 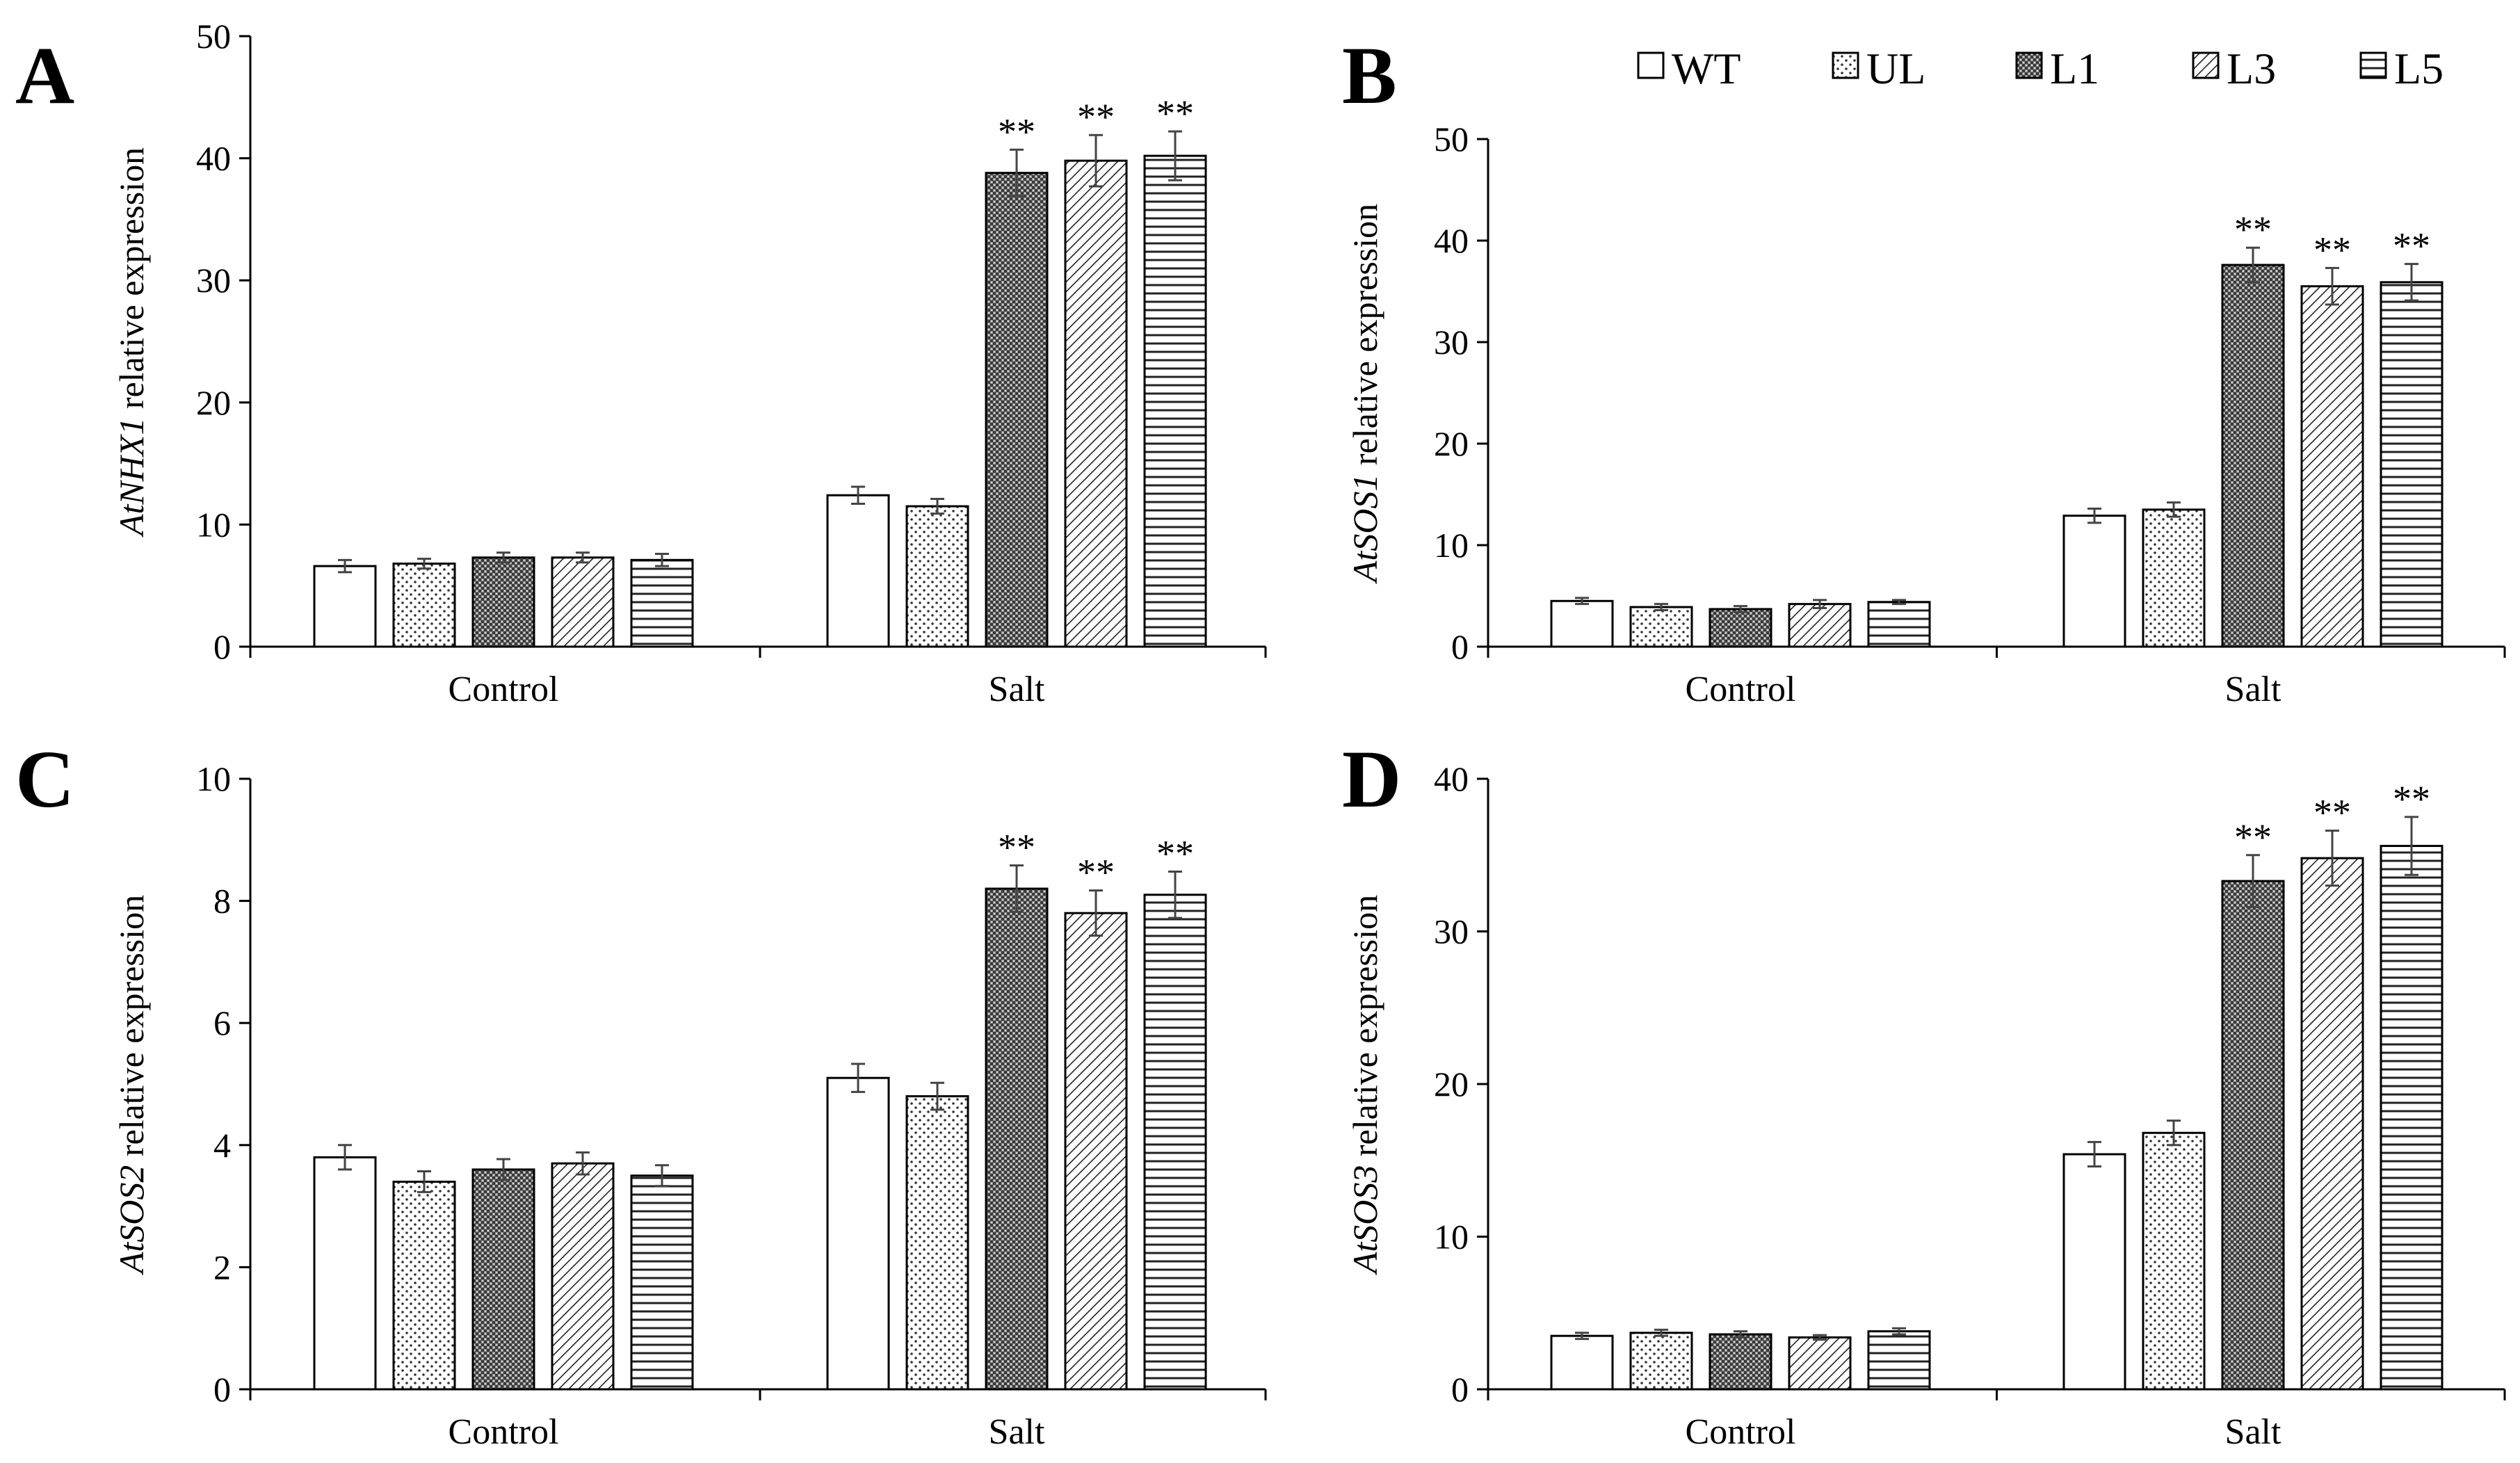 I want to click on y-tick-label: 6, so click(x=222, y=1022).